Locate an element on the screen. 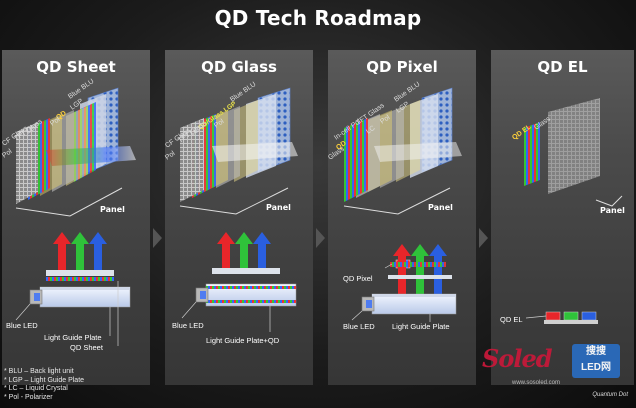  qd-sheet-layer-stack is located at coordinates (76, 145).